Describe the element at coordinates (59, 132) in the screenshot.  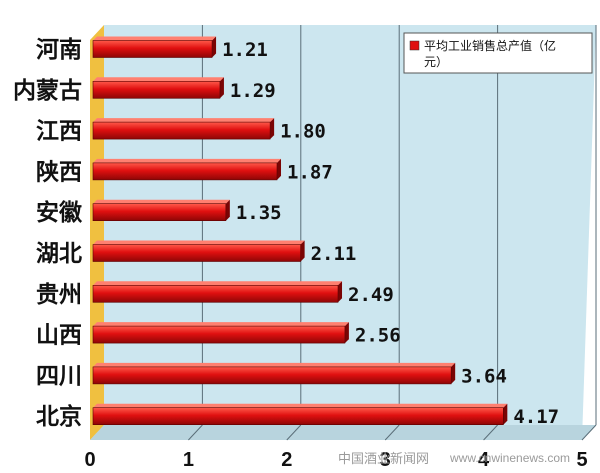
I see `category-label: 江西` at that location.